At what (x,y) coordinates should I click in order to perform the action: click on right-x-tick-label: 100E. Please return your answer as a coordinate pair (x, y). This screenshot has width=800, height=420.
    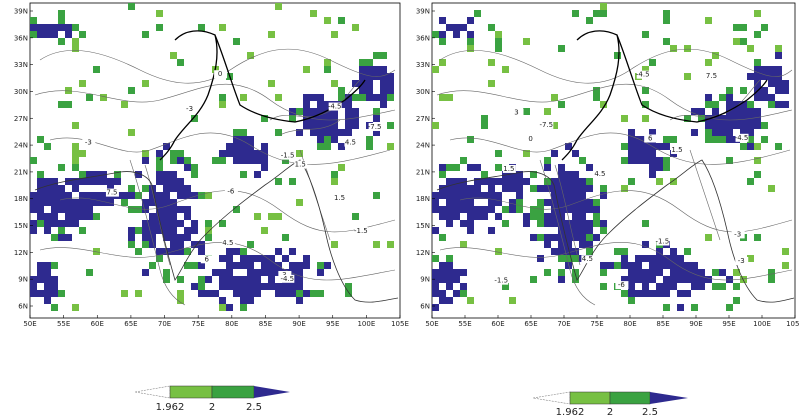
    Looking at the image, I should click on (762, 324).